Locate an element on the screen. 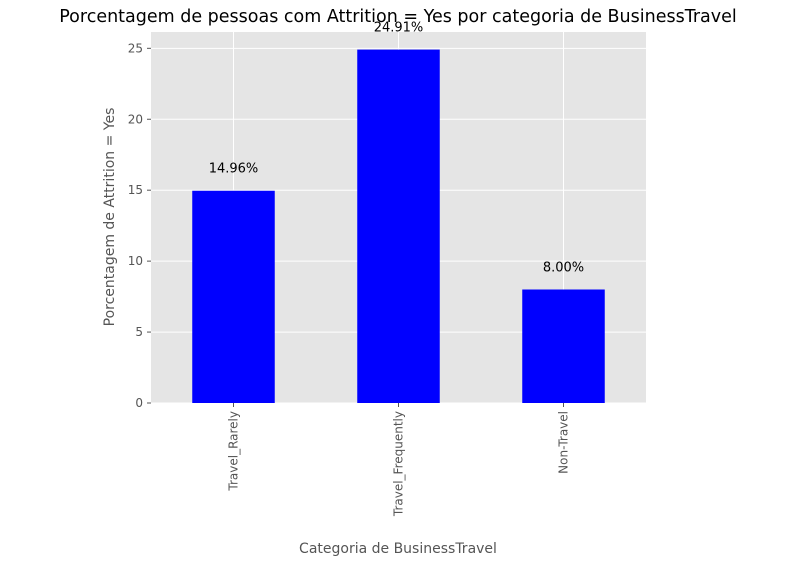  bar-travel-rarely is located at coordinates (233, 296).